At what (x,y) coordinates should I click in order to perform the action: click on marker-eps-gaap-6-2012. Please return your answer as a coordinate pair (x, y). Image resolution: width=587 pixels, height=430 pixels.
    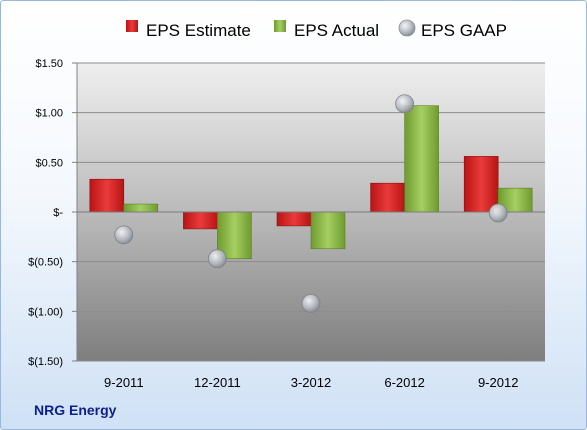
    Looking at the image, I should click on (405, 104).